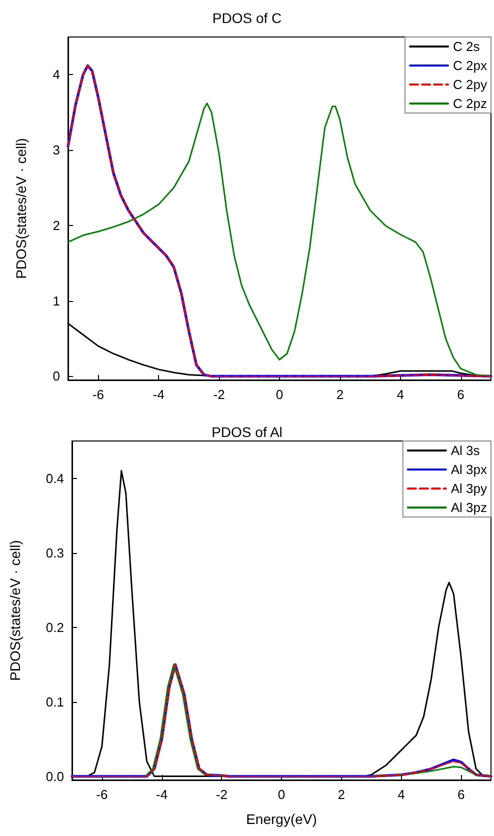  Describe the element at coordinates (469, 469) in the screenshot. I see `legend-label: Al 3px` at that location.